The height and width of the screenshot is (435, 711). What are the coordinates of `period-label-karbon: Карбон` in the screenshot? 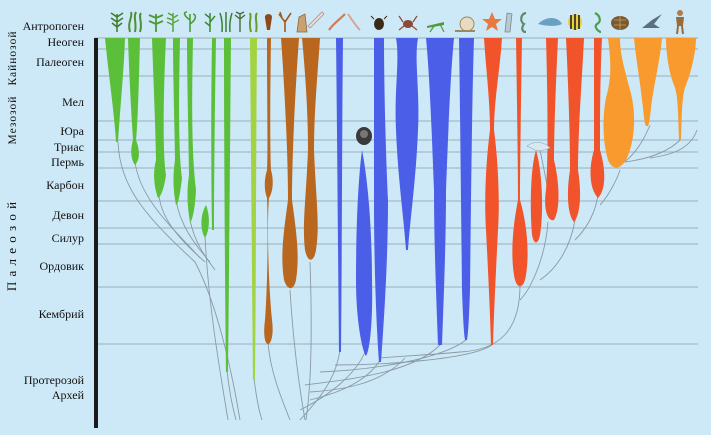 It's located at (65, 185).